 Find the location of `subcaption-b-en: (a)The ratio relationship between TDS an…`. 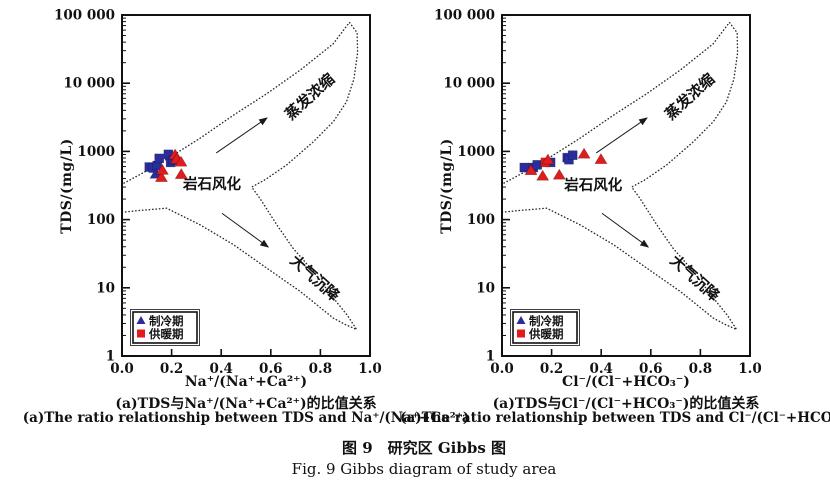

subcaption-b-en: (a)The ratio relationship between TDS an… is located at coordinates (615, 418).